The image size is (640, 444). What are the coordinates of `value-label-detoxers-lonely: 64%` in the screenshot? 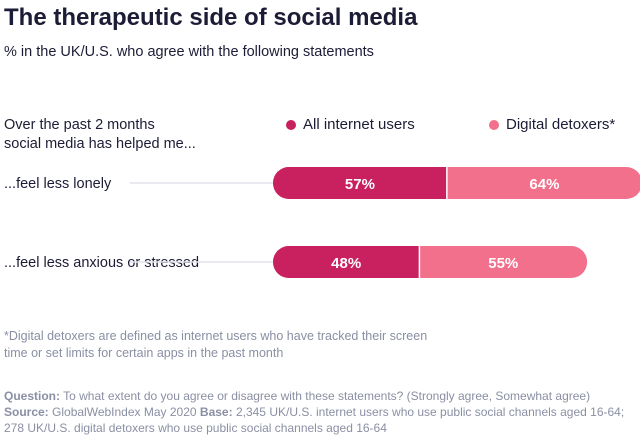 It's located at (544, 184).